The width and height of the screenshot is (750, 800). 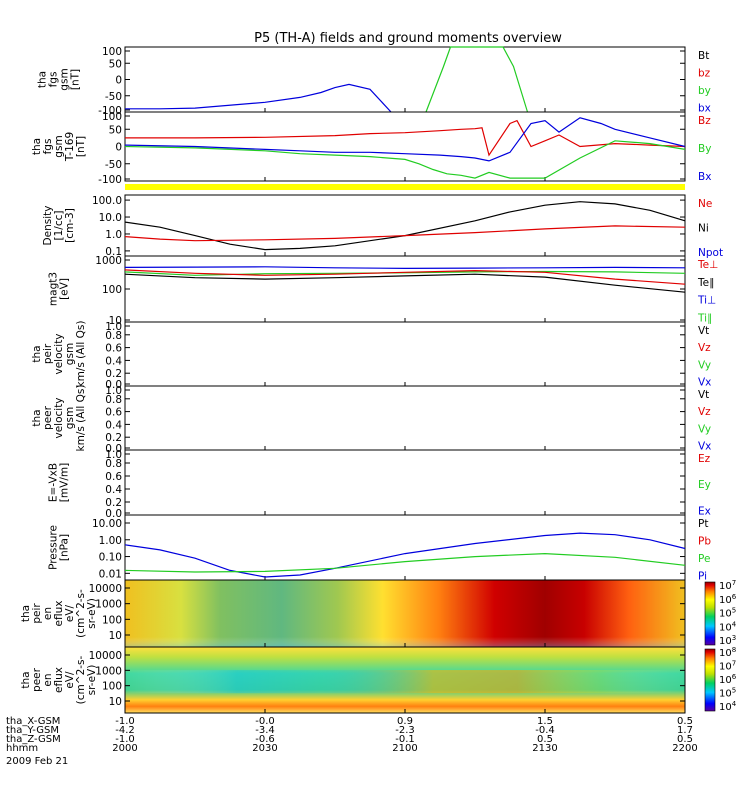 I want to click on y-tick-label: 0.1, so click(x=113, y=252).